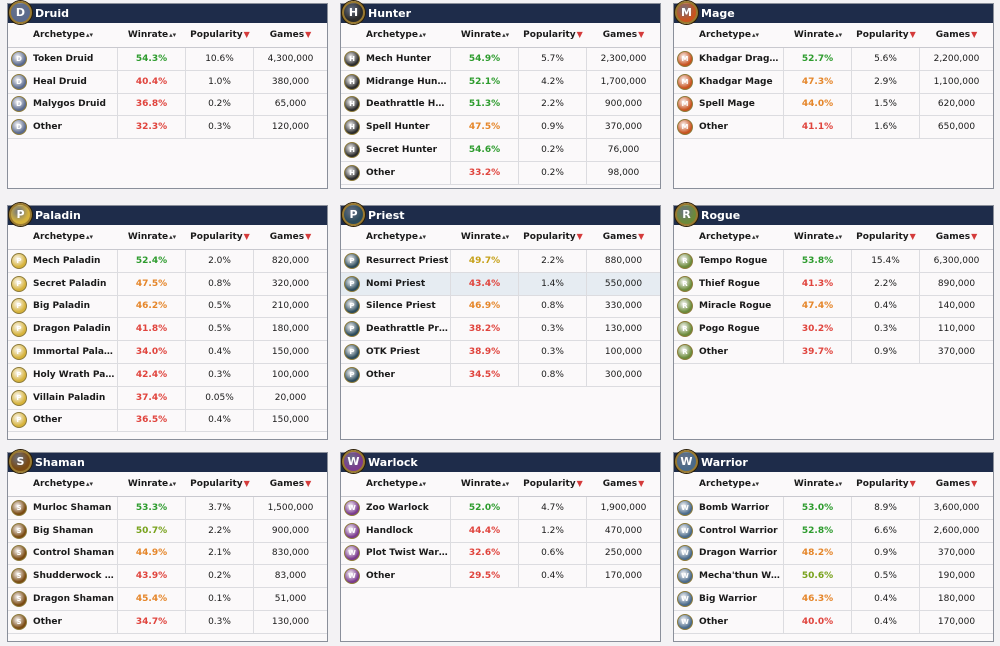 The image size is (1000, 646). Describe the element at coordinates (63, 283) in the screenshot. I see `archetype-cell: P Secret Paladin` at that location.